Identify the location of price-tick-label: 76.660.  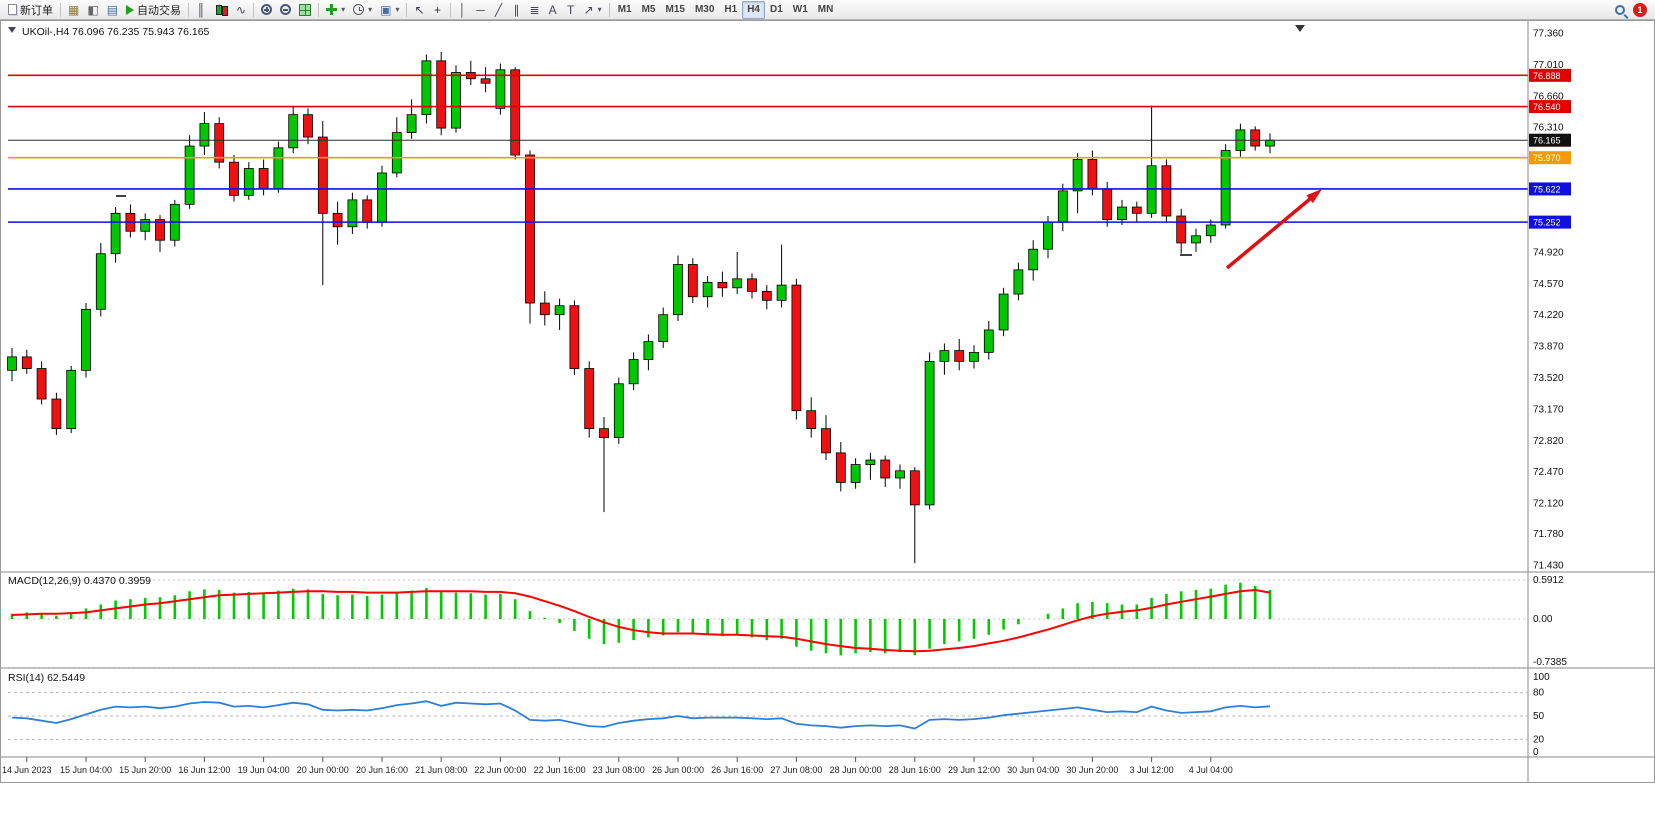
(1548, 96).